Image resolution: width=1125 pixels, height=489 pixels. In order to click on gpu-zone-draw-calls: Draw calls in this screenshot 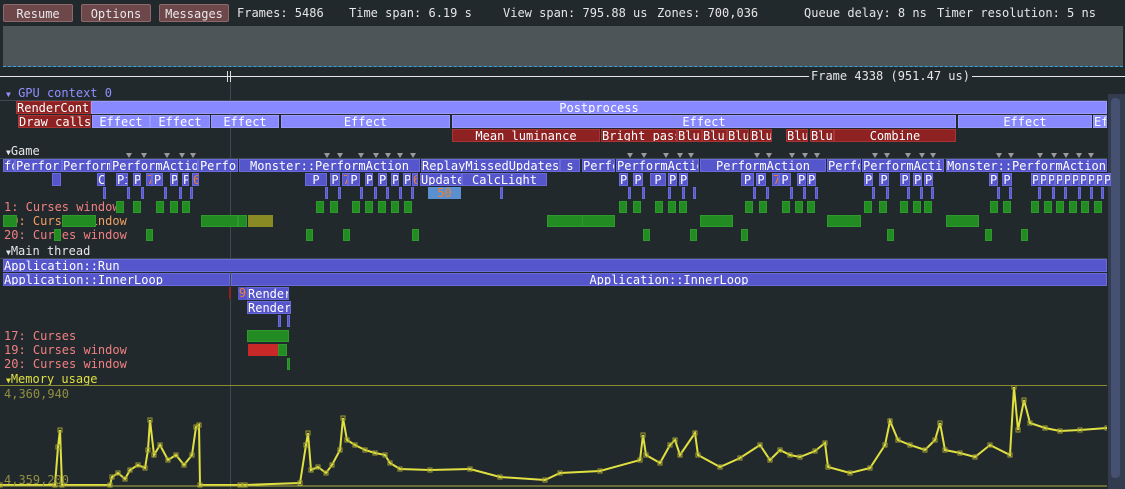, I will do `click(54, 121)`.